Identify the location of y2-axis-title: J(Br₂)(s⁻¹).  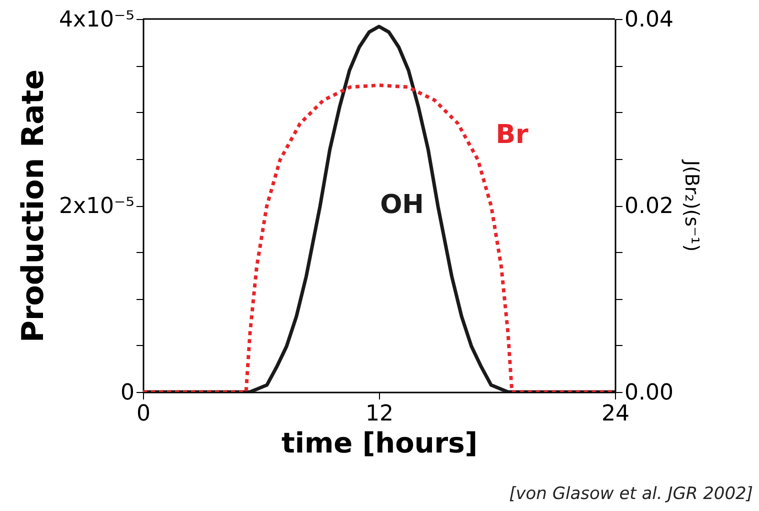
(691, 205).